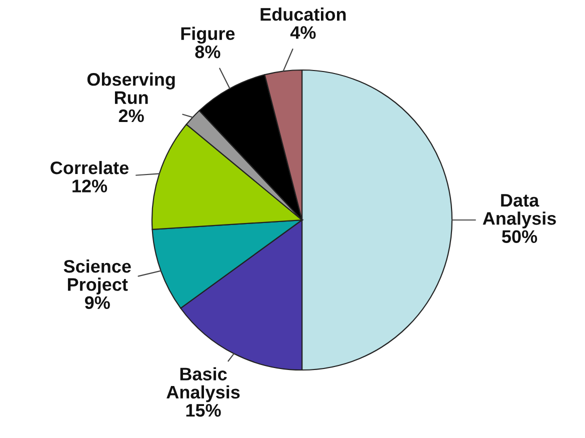 This screenshot has width=585, height=438. What do you see at coordinates (203, 384) in the screenshot?
I see `slice-label: Basic Analysis` at bounding box center [203, 384].